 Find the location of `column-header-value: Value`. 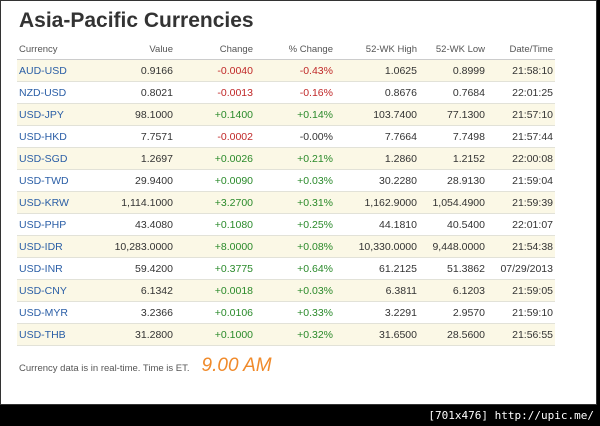

column-header-value: Value is located at coordinates (135, 49).